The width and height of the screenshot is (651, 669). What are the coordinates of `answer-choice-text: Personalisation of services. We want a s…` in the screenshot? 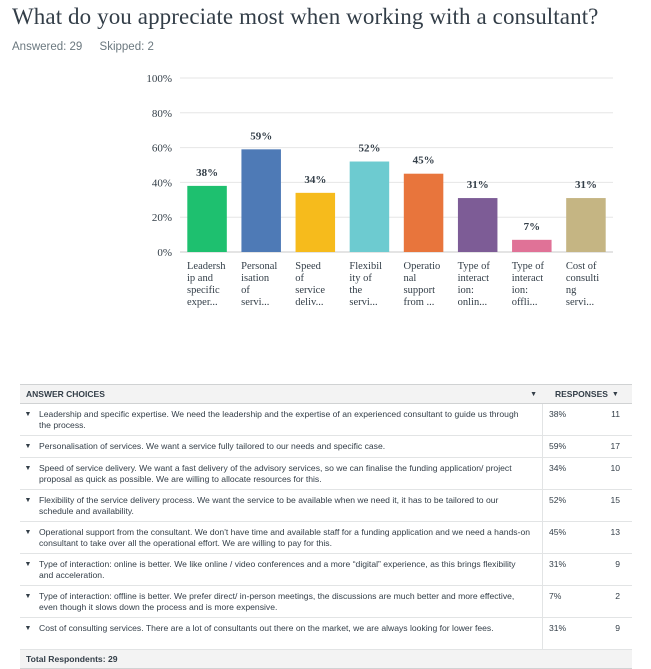 It's located at (212, 446).